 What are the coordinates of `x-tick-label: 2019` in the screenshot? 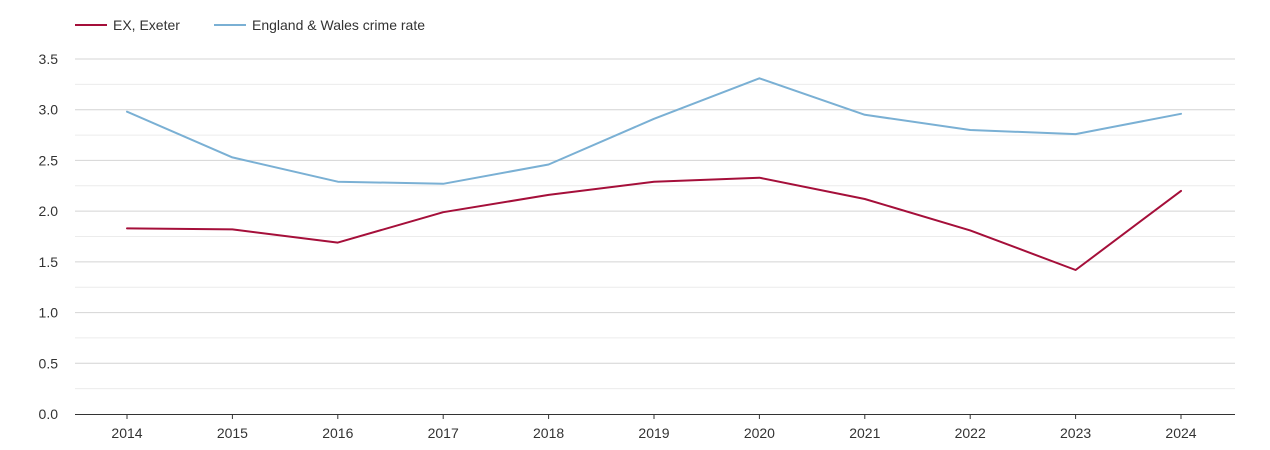 It's located at (653, 433).